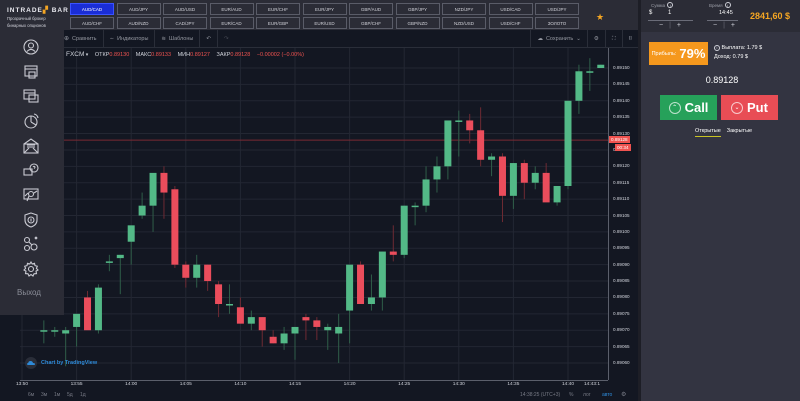 This screenshot has width=800, height=401. What do you see at coordinates (595, 39) in the screenshot?
I see `chart-settings-button: ⚙` at bounding box center [595, 39].